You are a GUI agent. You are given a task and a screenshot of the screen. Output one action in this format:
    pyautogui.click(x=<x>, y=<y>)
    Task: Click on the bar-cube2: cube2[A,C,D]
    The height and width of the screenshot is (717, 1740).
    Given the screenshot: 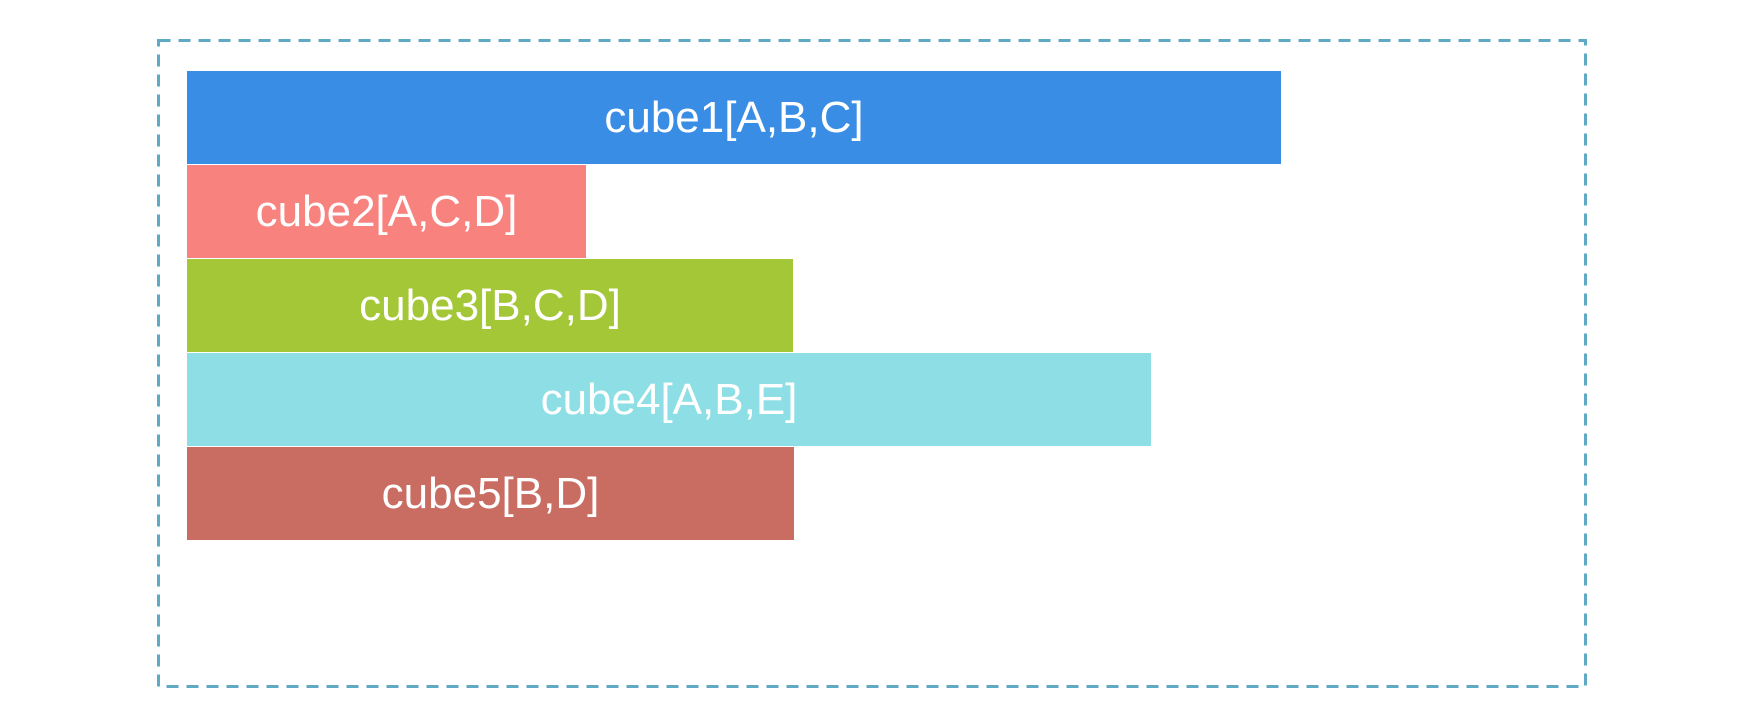 What is the action you would take?
    pyautogui.click(x=386, y=211)
    